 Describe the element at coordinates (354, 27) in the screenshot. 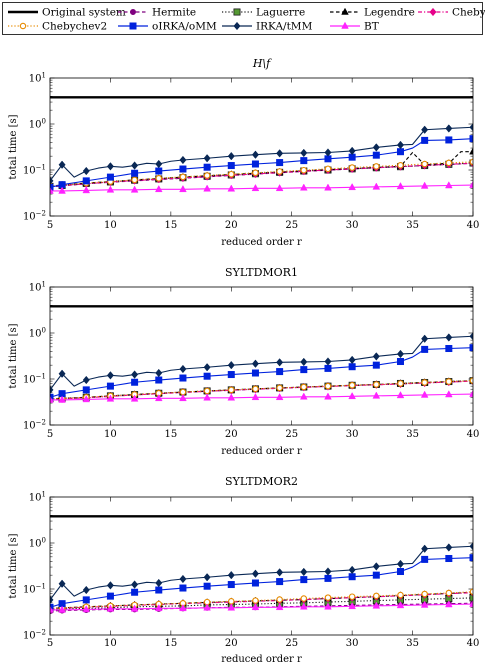

I see `legend-item-bt: BT` at that location.